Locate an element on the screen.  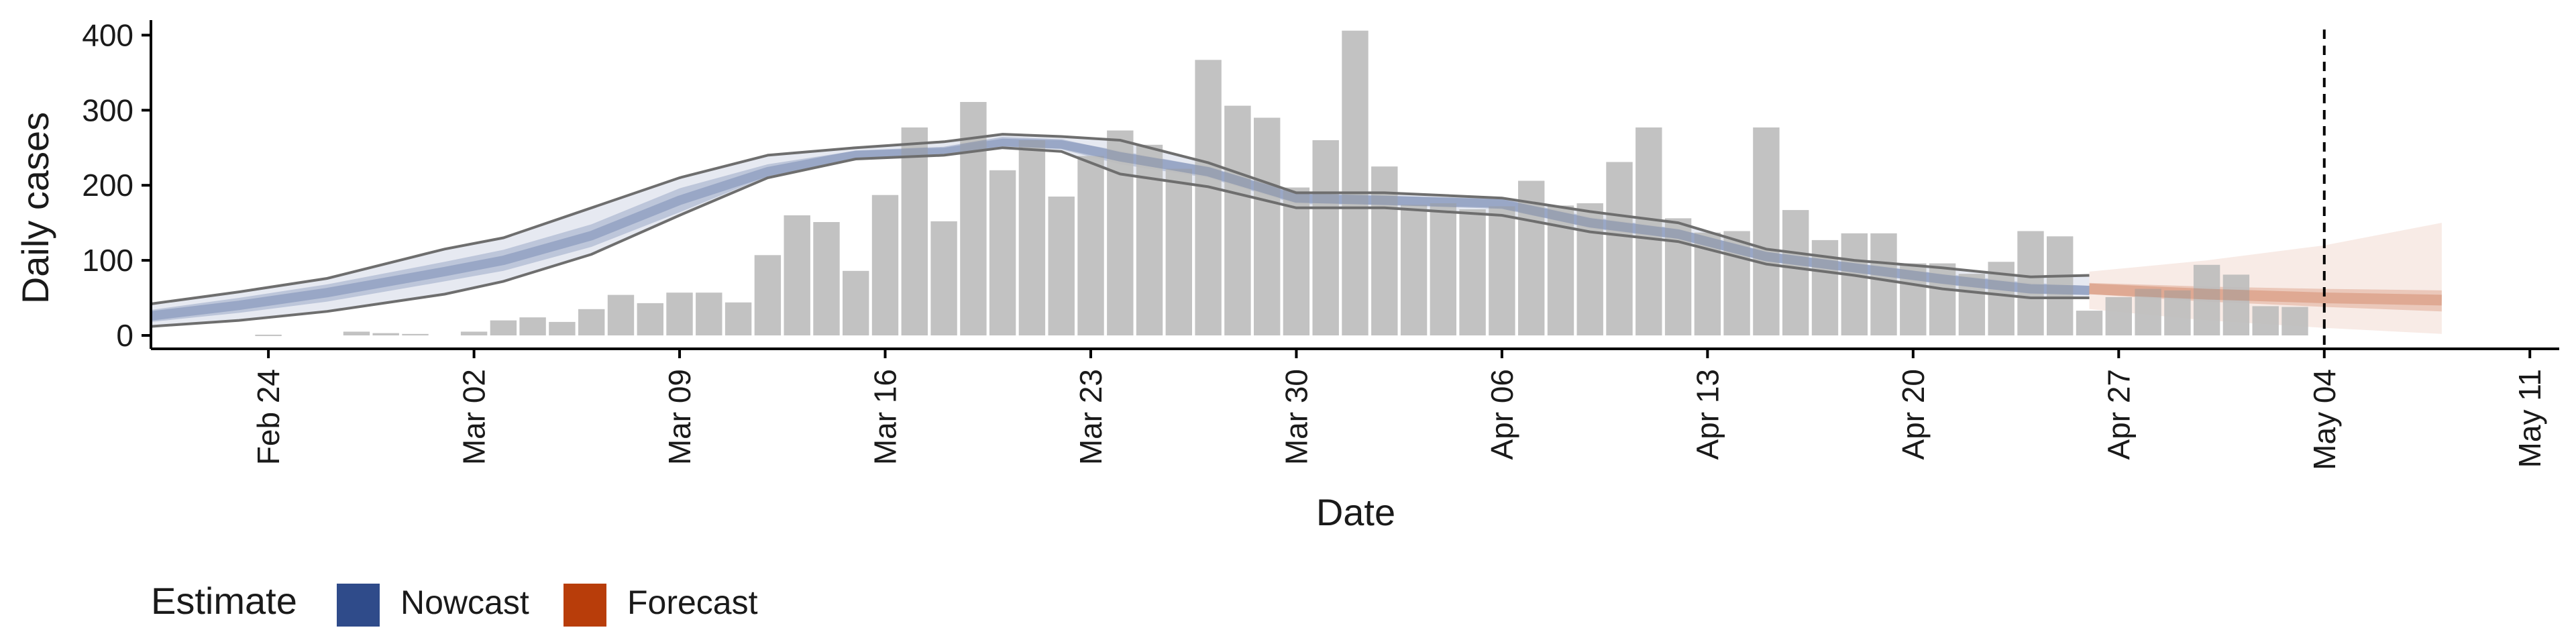
y-axis-title: Daily cases is located at coordinates (35, 208).